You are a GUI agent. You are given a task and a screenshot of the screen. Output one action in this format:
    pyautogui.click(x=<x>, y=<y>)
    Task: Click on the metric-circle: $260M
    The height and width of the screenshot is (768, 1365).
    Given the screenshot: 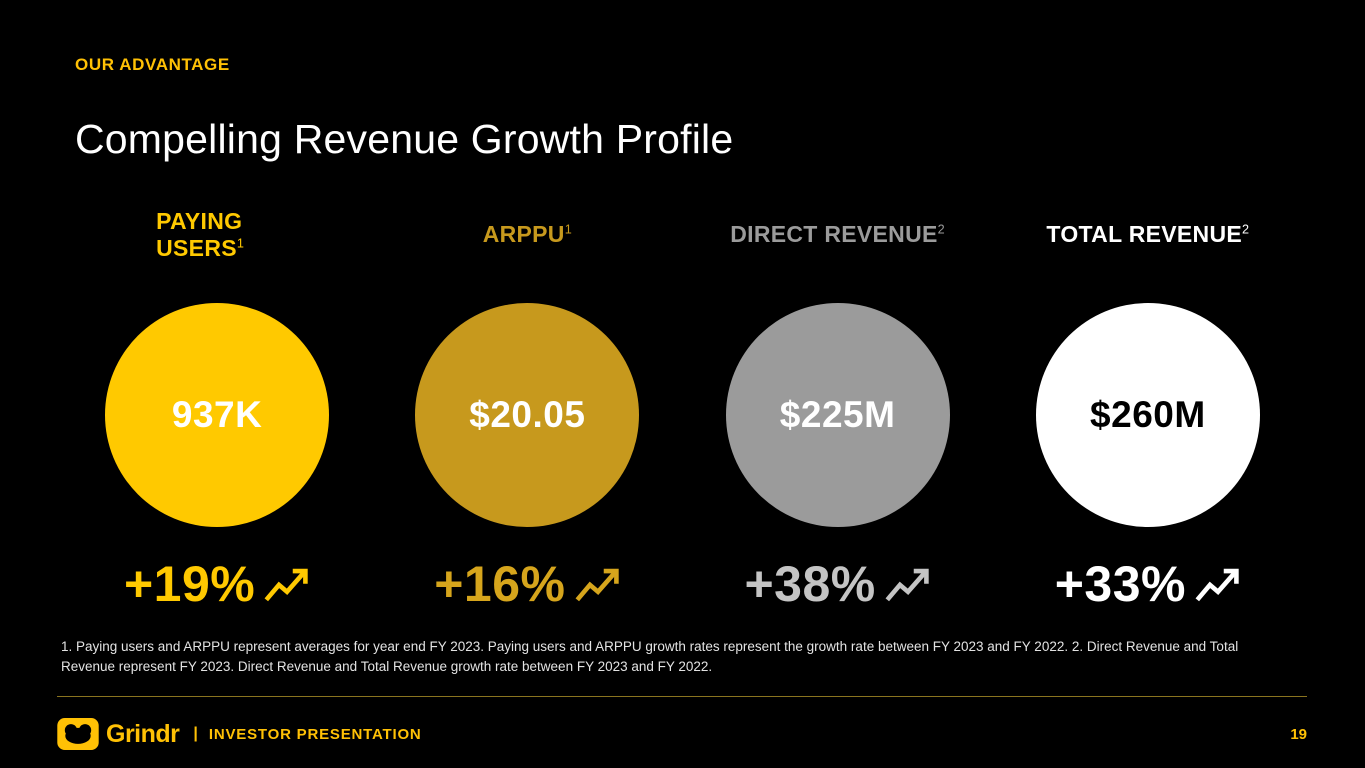 What is the action you would take?
    pyautogui.click(x=1147, y=415)
    